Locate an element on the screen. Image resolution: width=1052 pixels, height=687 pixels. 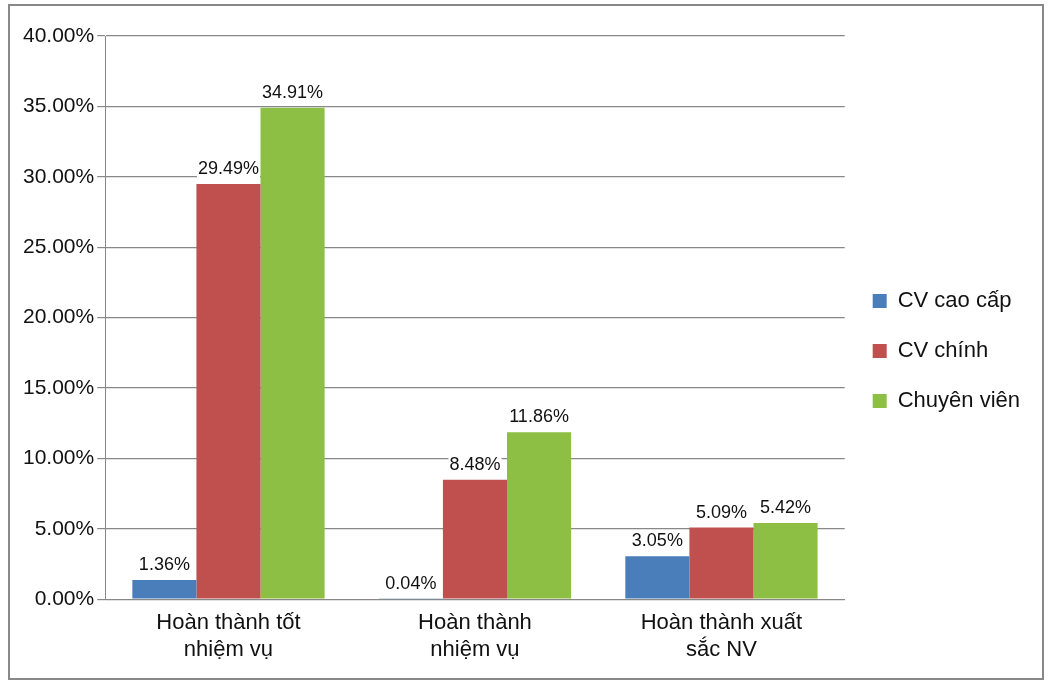
legend-label: CV chính is located at coordinates (943, 350).